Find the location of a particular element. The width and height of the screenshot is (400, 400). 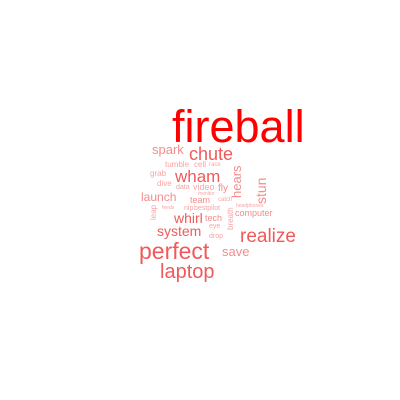

word-dive: dive is located at coordinates (164, 183).